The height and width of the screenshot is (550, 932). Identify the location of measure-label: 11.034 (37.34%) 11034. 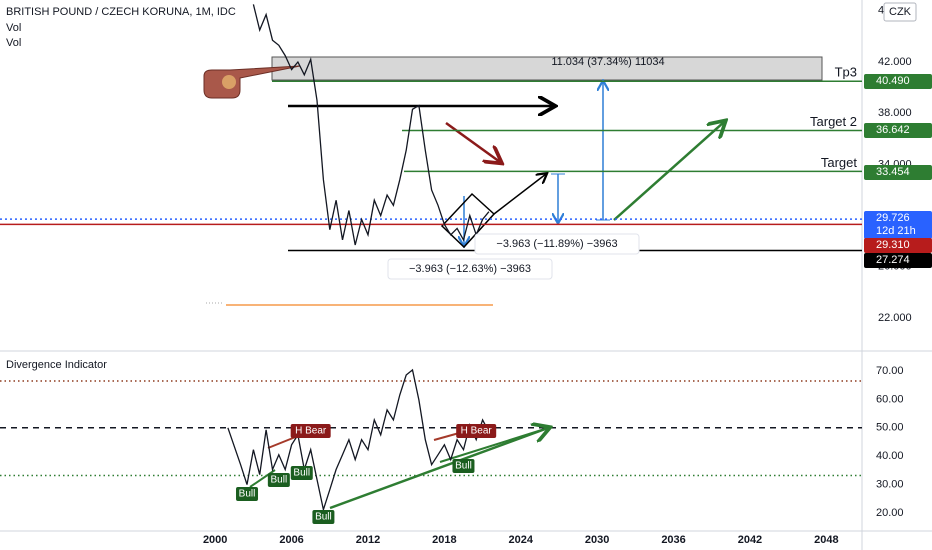
(607, 62).